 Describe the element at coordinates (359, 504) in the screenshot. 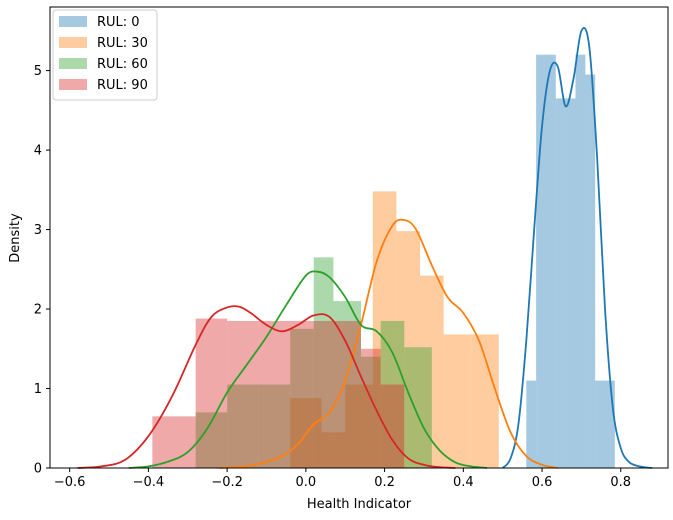

I see `x-axis-label: Health Indicator` at that location.